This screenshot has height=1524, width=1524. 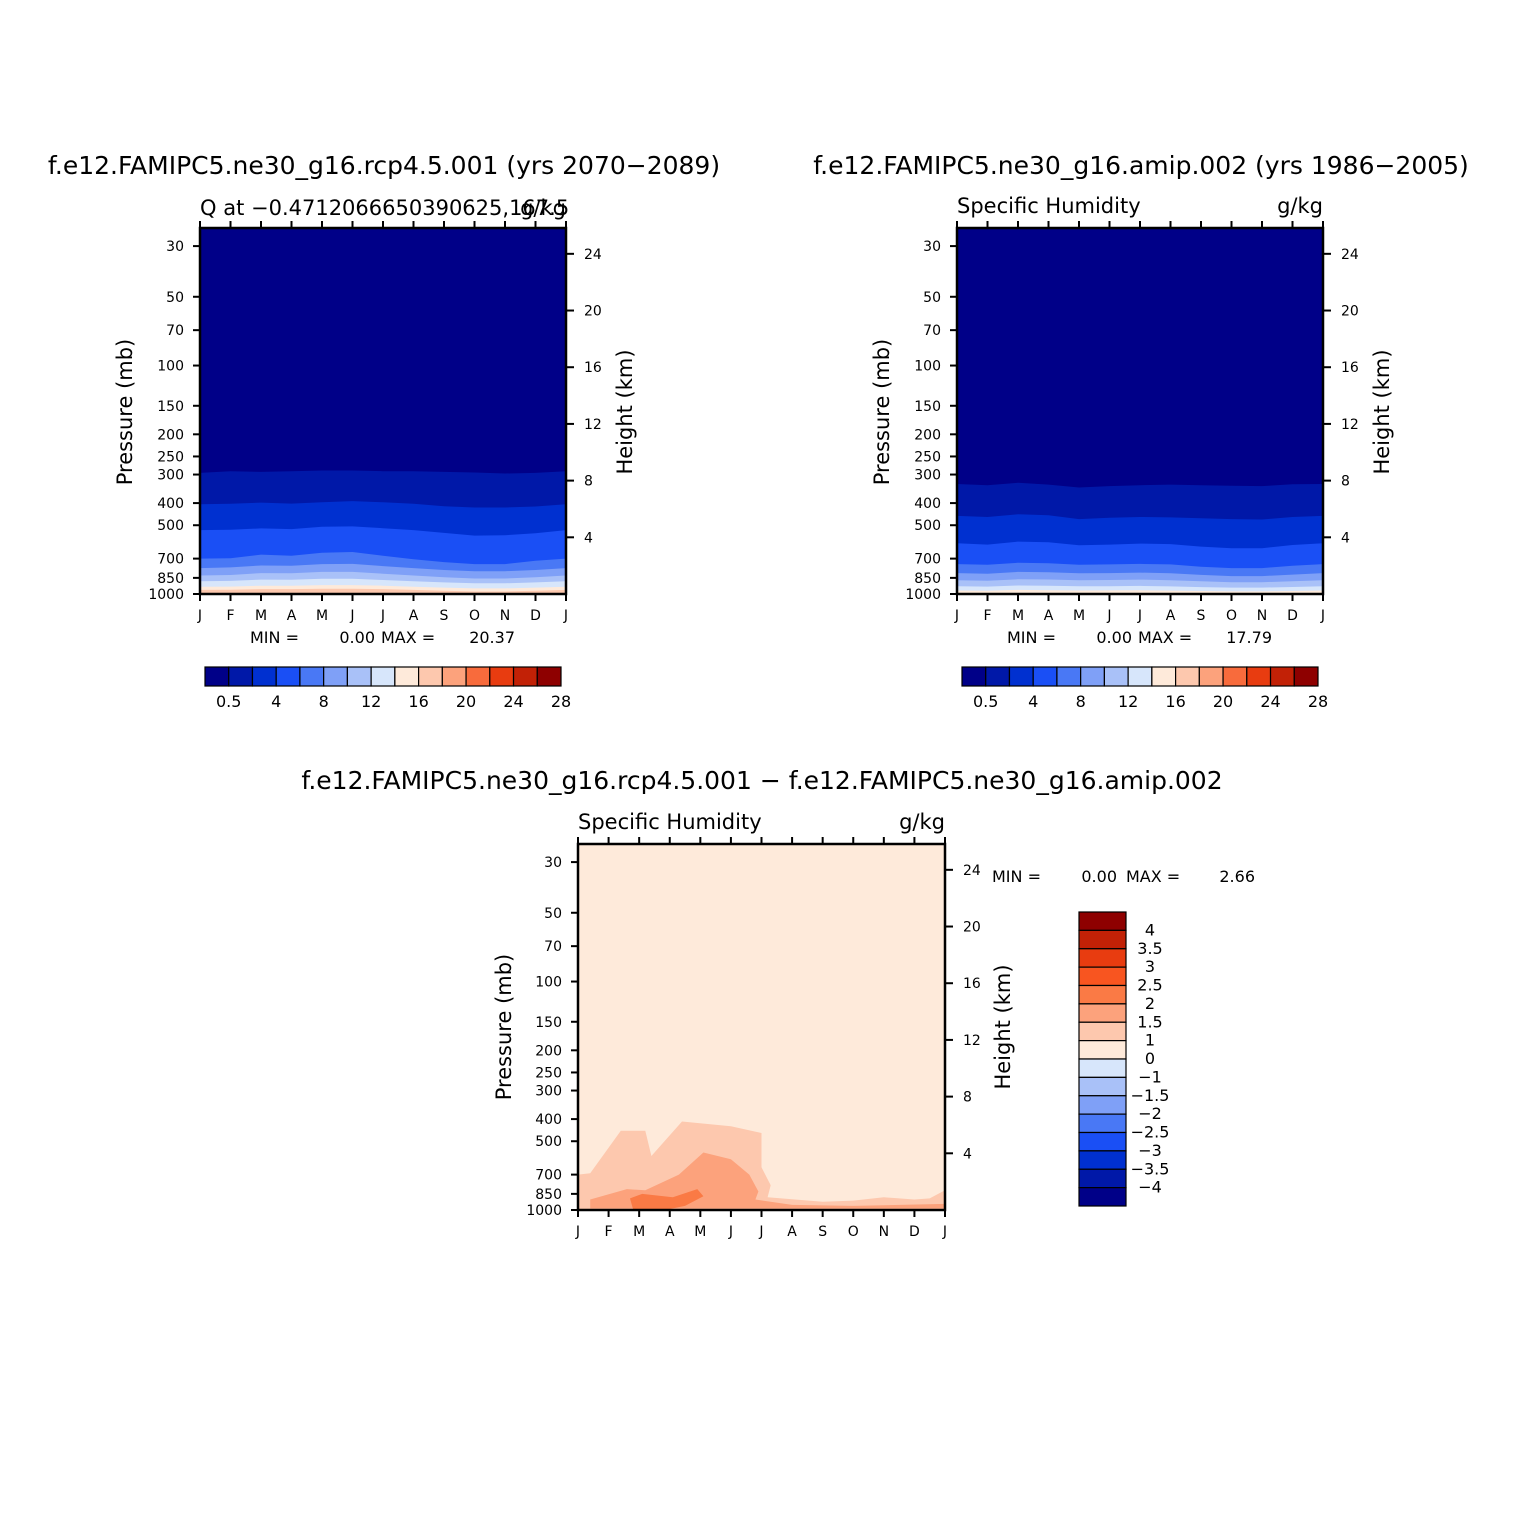 What do you see at coordinates (1237, 876) in the screenshot?
I see `panel-diff-max-value: 2.66` at bounding box center [1237, 876].